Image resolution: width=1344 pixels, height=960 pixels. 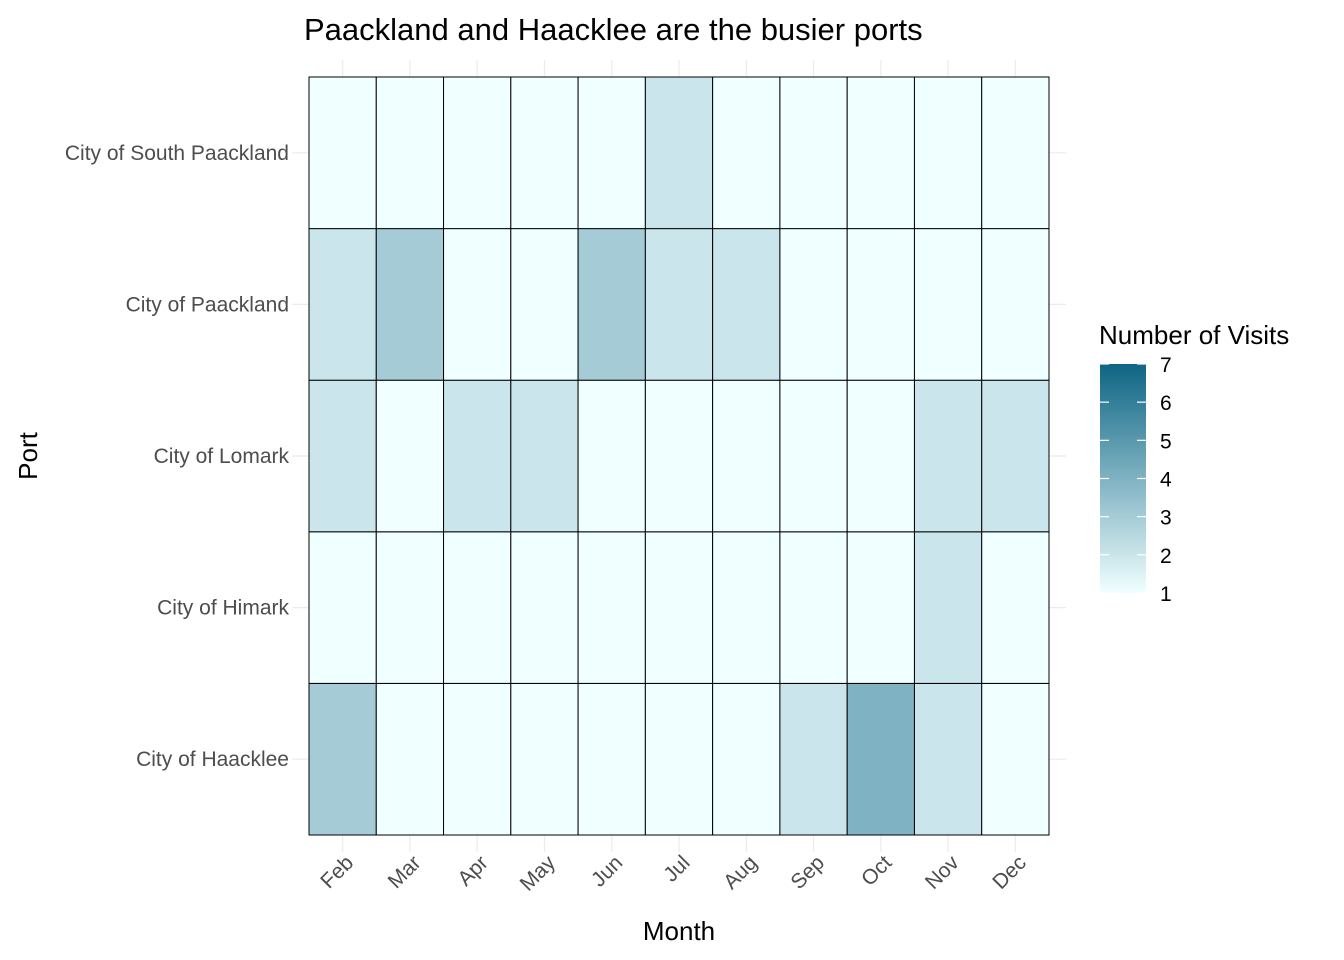 I want to click on heatmap-cell-city-of-south-paackland-mar, so click(x=410, y=153).